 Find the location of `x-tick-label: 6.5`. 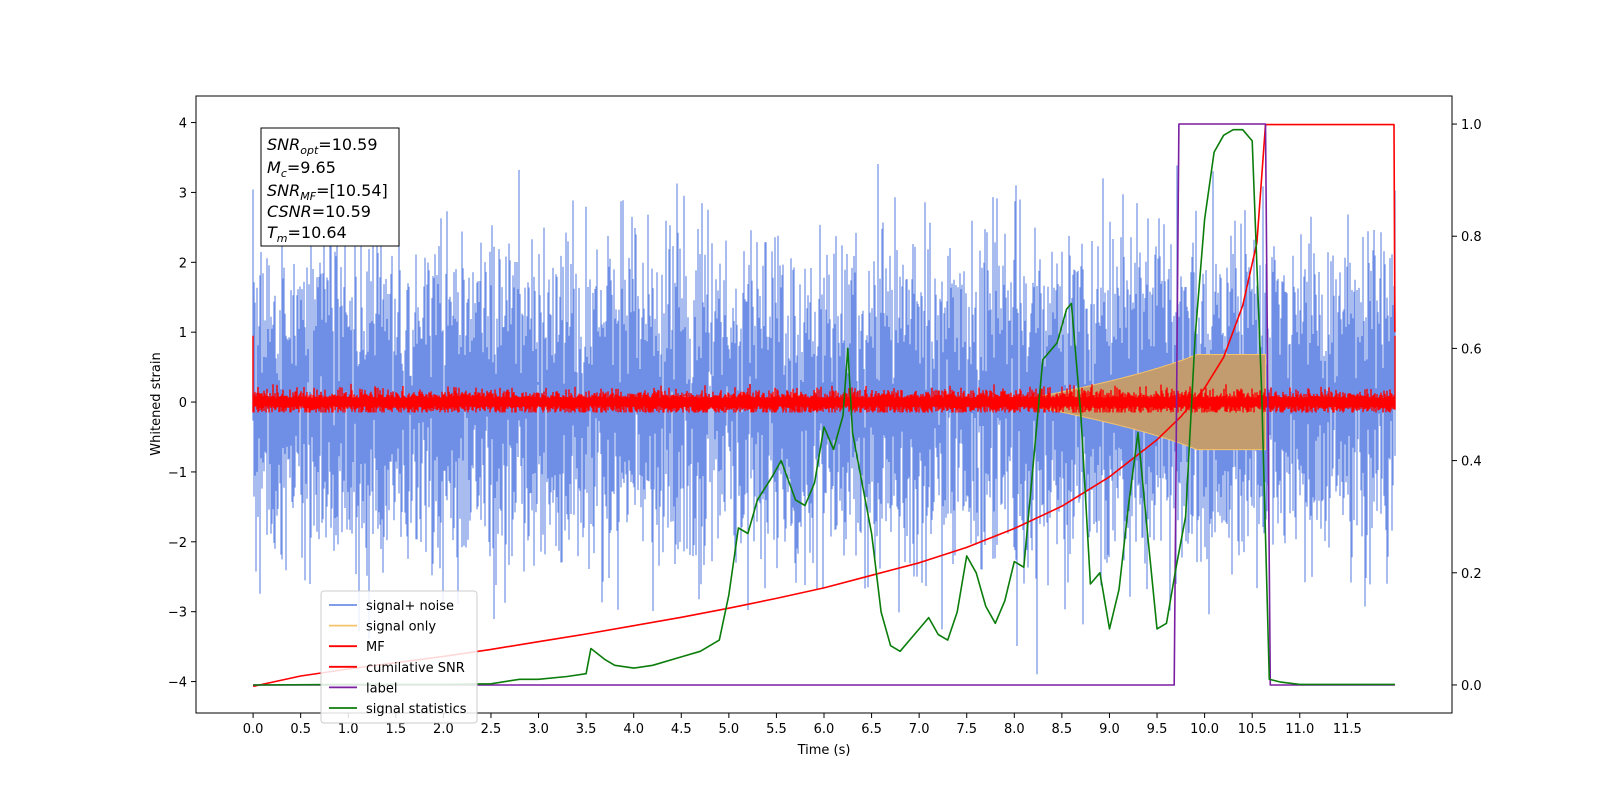

x-tick-label: 6.5 is located at coordinates (871, 729).